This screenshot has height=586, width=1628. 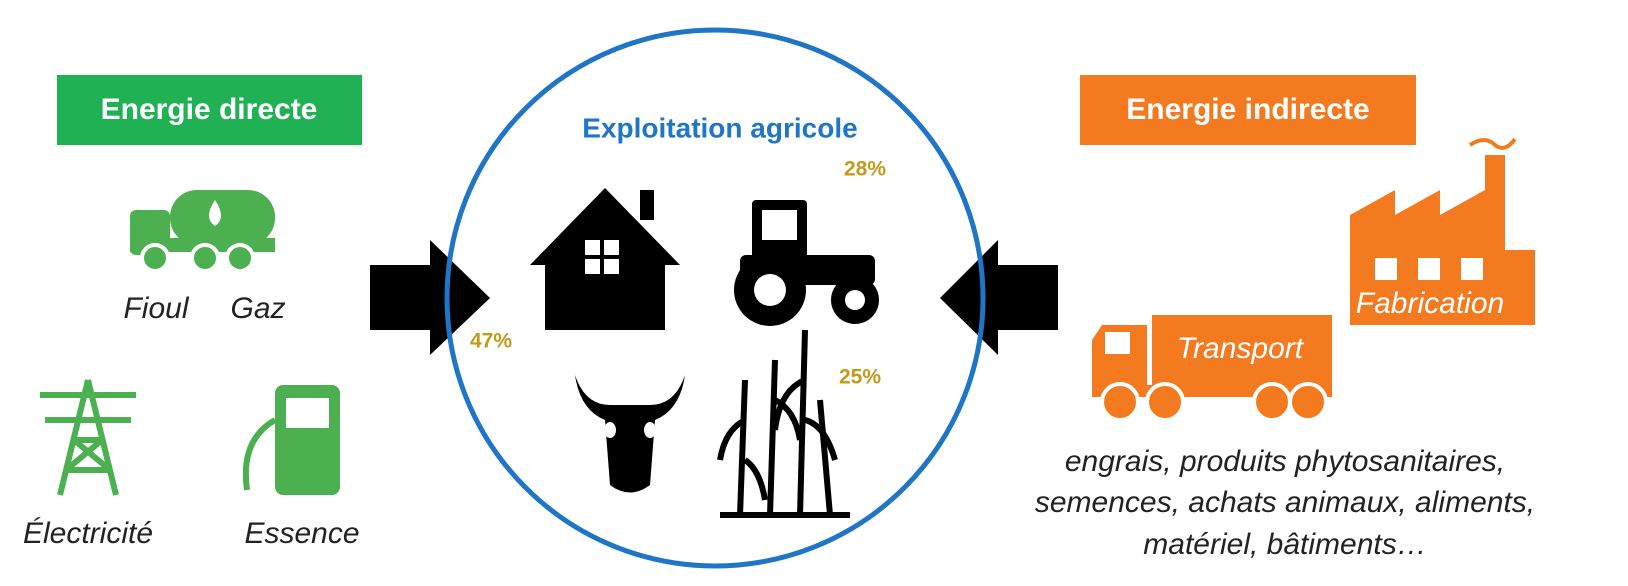 I want to click on direct-title: Energie directe, so click(x=209, y=109).